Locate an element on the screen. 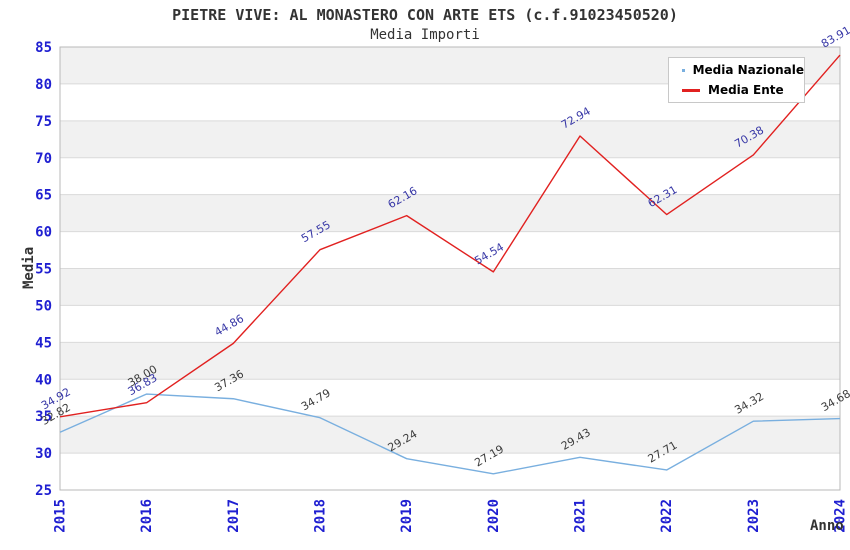 Image resolution: width=850 pixels, height=550 pixels. y-tick-label: 45 is located at coordinates (43, 343).